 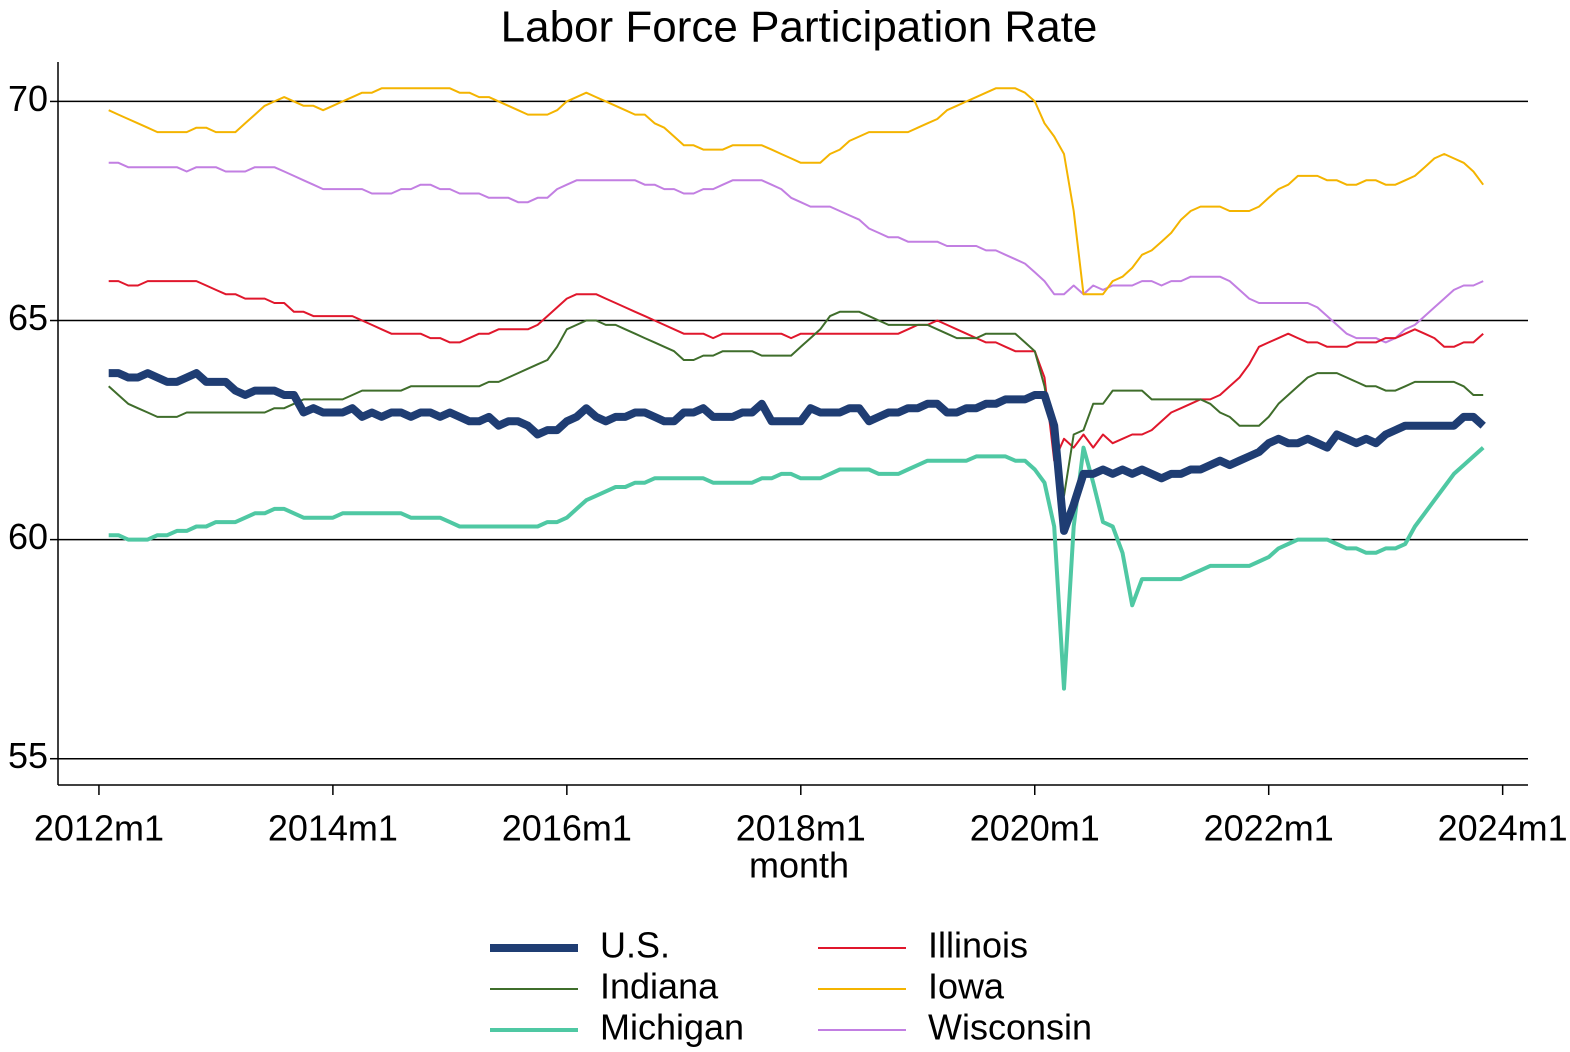 What do you see at coordinates (797, 452) in the screenshot?
I see `series-line` at bounding box center [797, 452].